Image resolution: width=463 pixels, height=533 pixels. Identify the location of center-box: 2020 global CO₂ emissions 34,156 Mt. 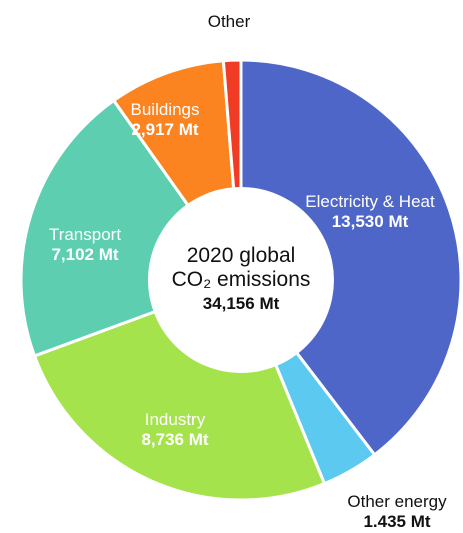
(241, 280).